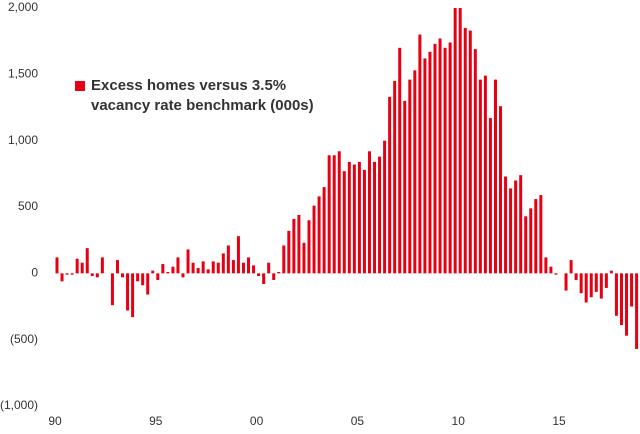 The width and height of the screenshot is (640, 434). I want to click on x-tick-label: 90, so click(55, 421).